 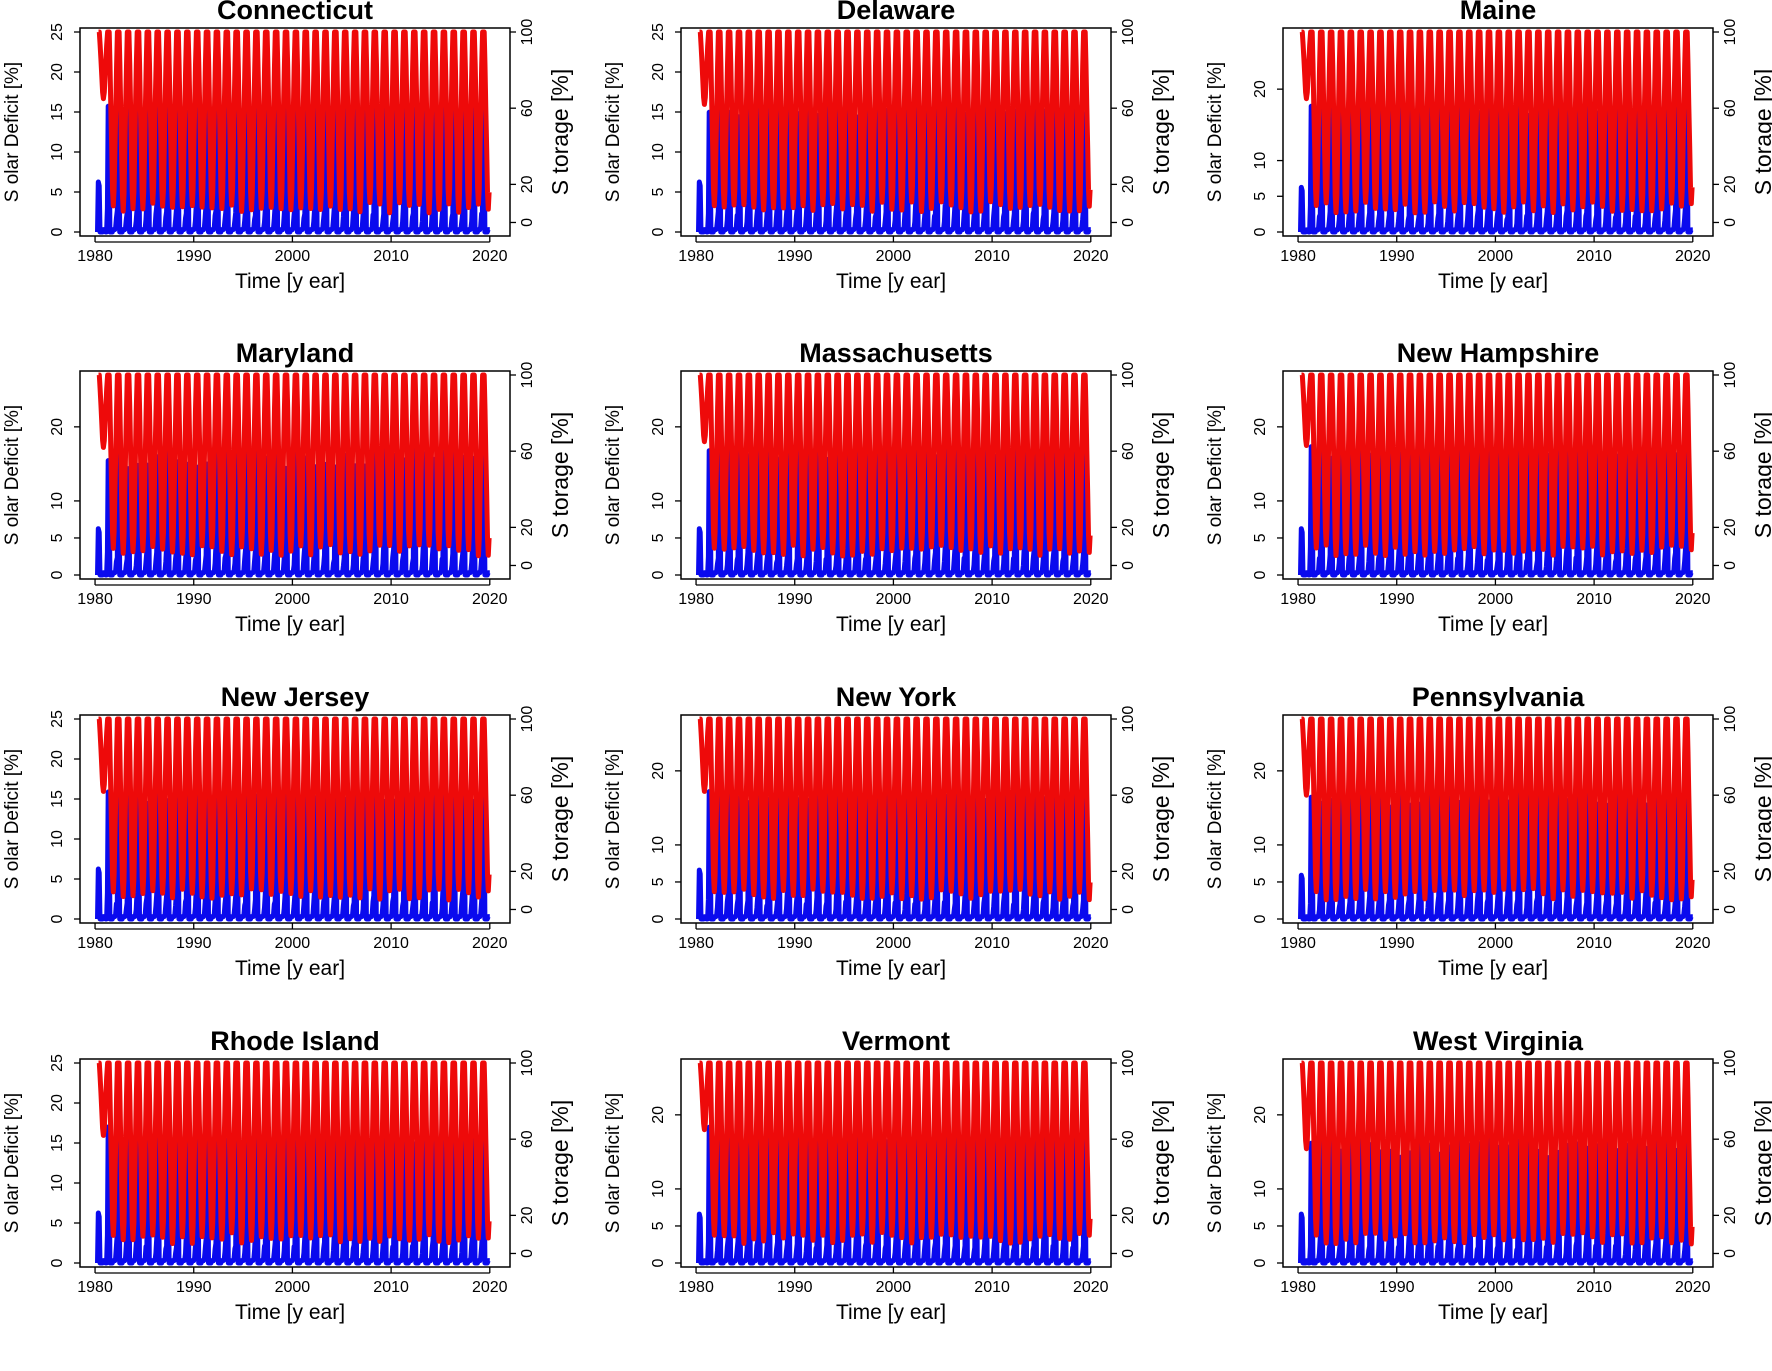 I want to click on y-left-tick-label: 25, so click(x=57, y=32).